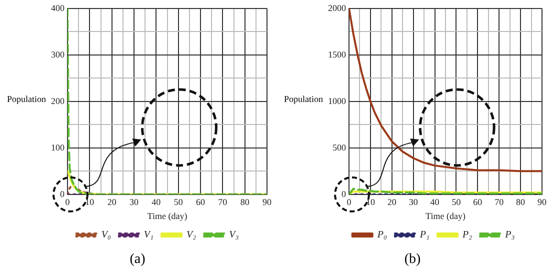  What do you see at coordinates (58, 54) in the screenshot?
I see `y-tick-label: 300` at bounding box center [58, 54].